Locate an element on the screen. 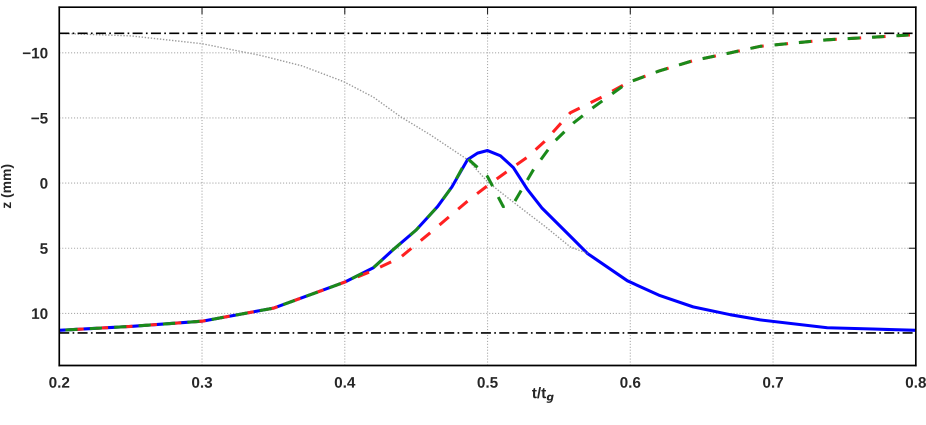 The image size is (926, 425). x-tick-label: 0.7 is located at coordinates (773, 382).